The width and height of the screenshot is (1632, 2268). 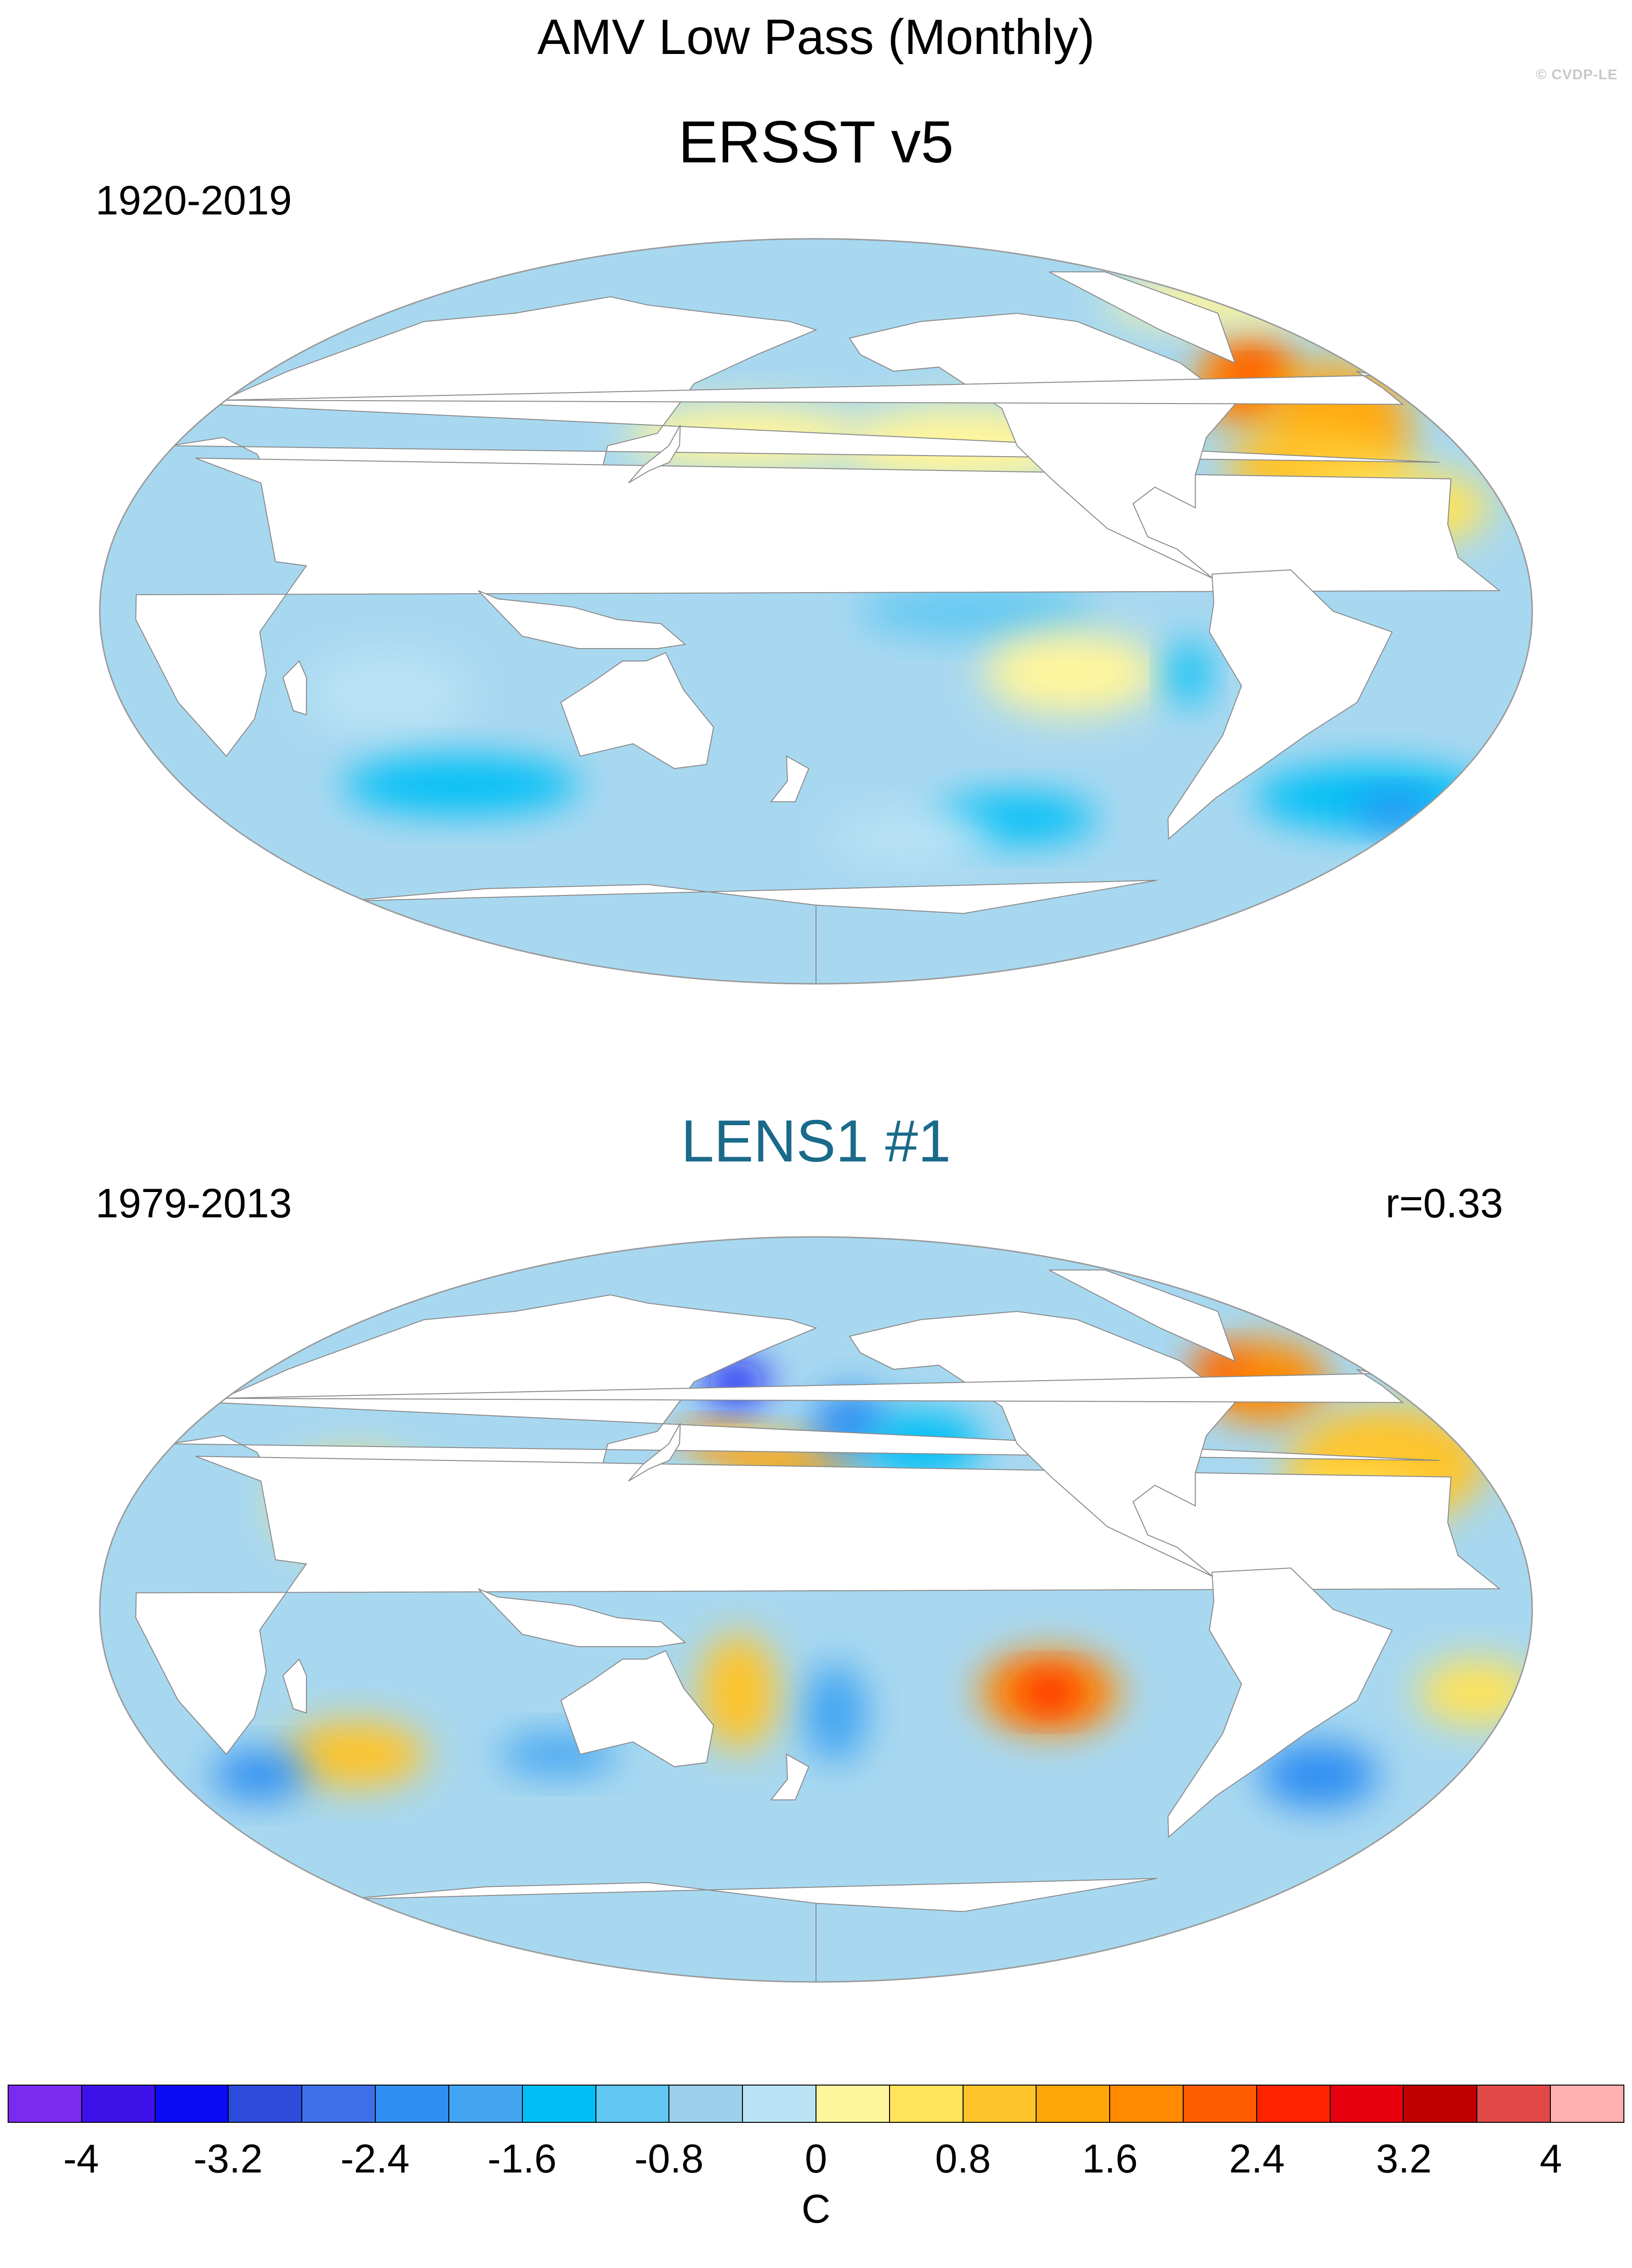 I want to click on colorbar-tick-label: 2.4, so click(x=1257, y=2158).